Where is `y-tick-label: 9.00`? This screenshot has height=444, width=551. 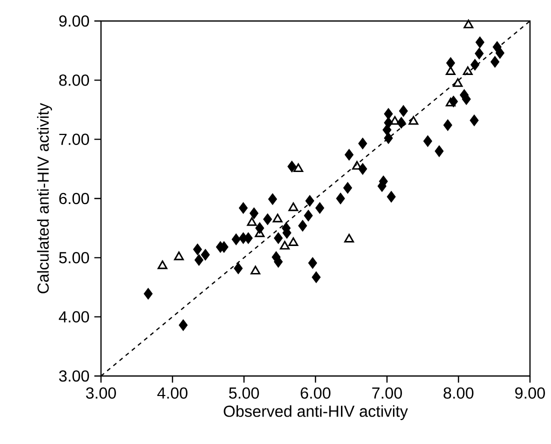
y-tick-label: 9.00 is located at coordinates (74, 21).